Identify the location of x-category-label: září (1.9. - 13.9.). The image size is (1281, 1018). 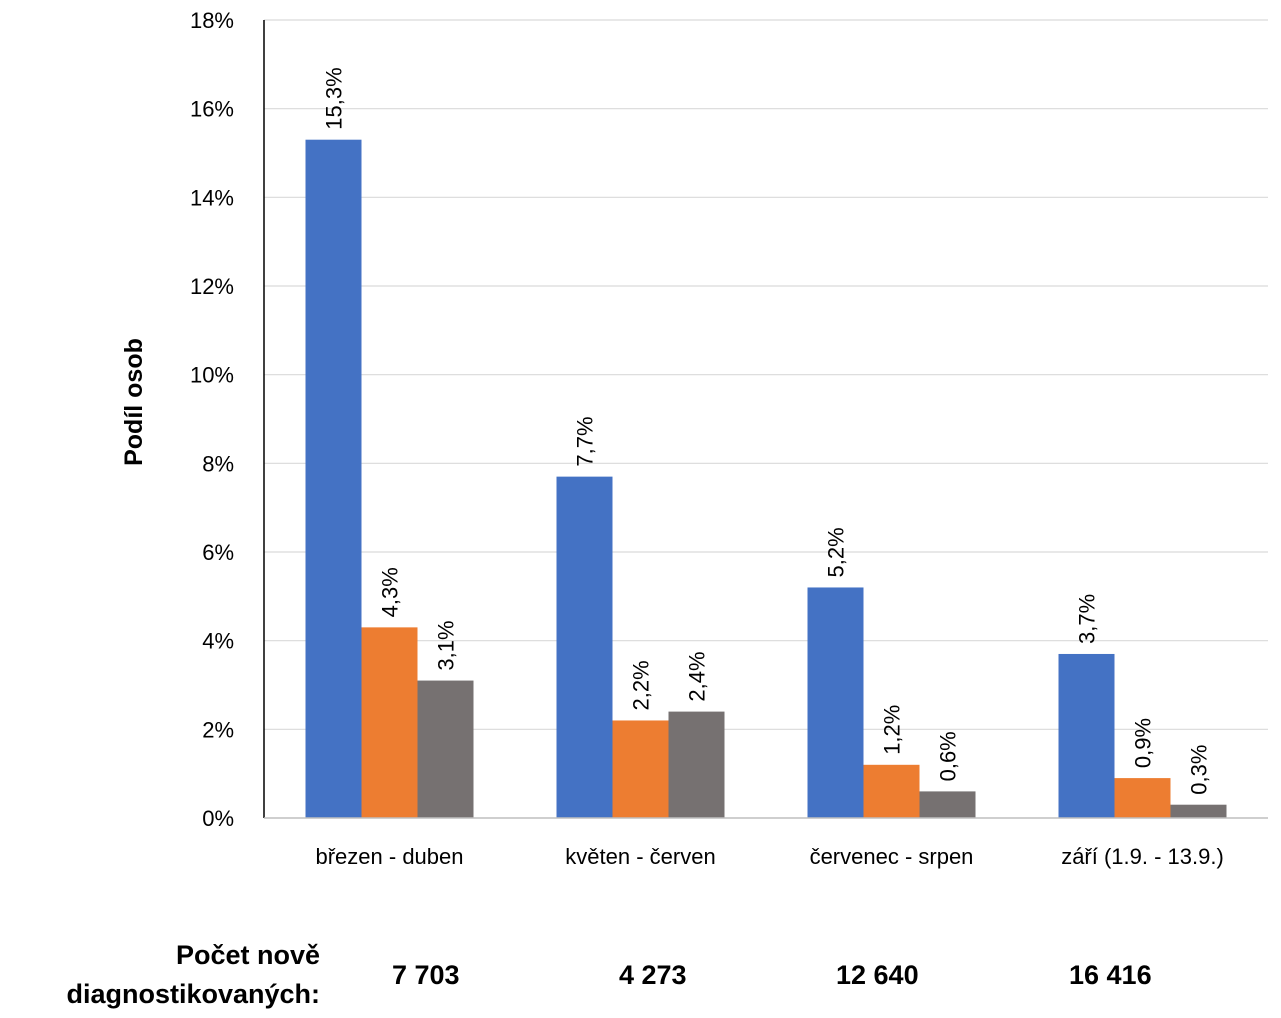
(1142, 856).